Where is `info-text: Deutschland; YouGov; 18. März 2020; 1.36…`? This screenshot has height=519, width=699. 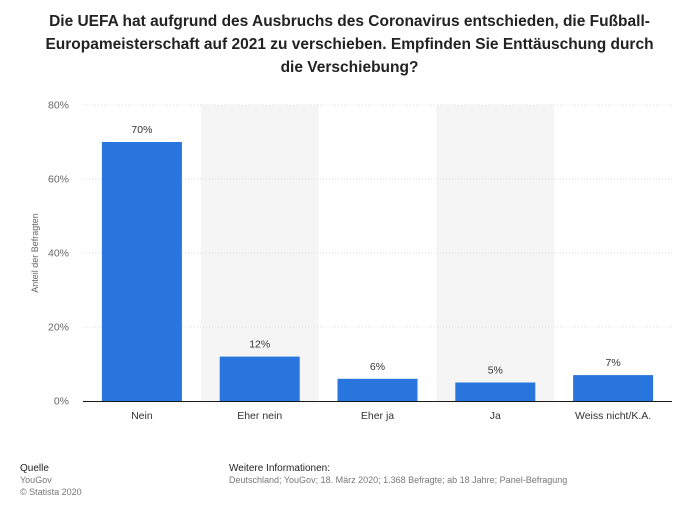 info-text: Deutschland; YouGov; 18. März 2020; 1.36… is located at coordinates (398, 480).